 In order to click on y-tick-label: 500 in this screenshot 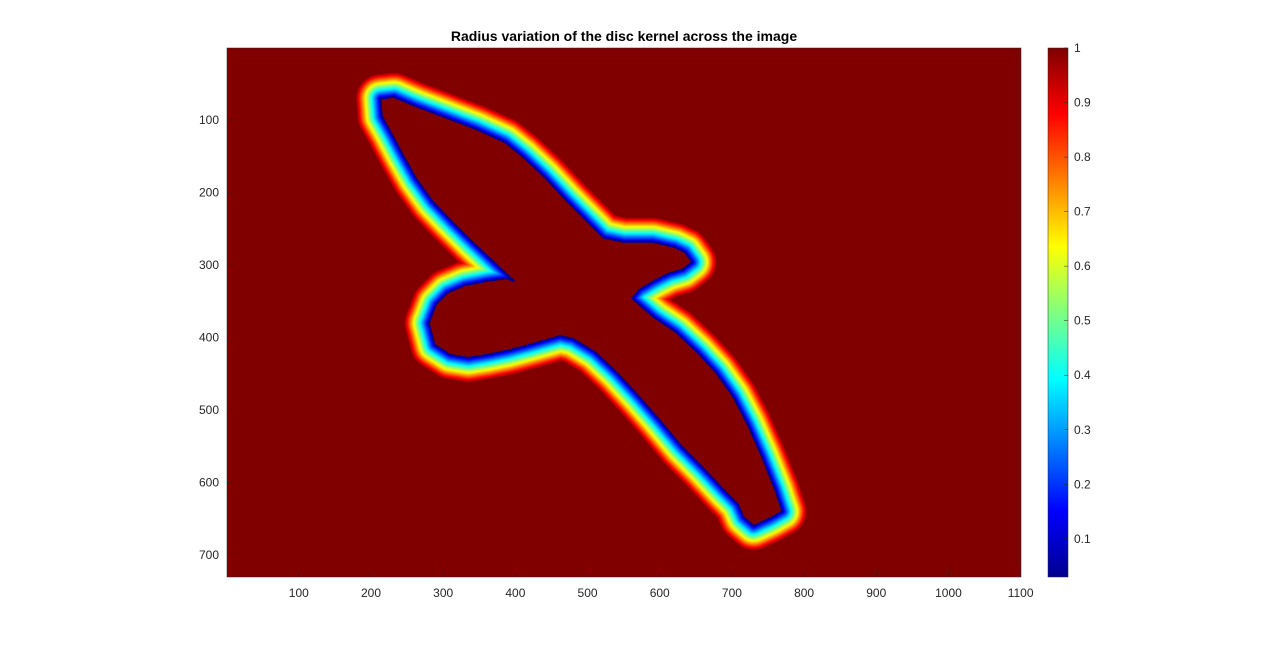, I will do `click(209, 410)`.